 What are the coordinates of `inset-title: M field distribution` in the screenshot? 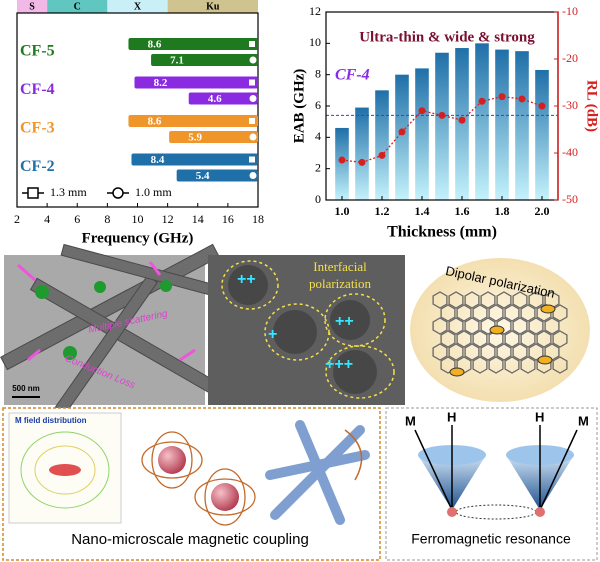 It's located at (51, 420).